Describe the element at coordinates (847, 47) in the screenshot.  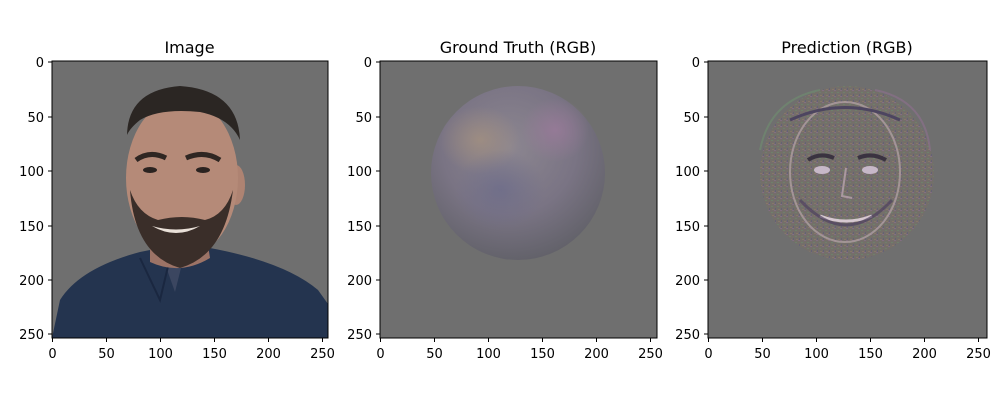
I see `panel-title: Prediction (RGB)` at that location.